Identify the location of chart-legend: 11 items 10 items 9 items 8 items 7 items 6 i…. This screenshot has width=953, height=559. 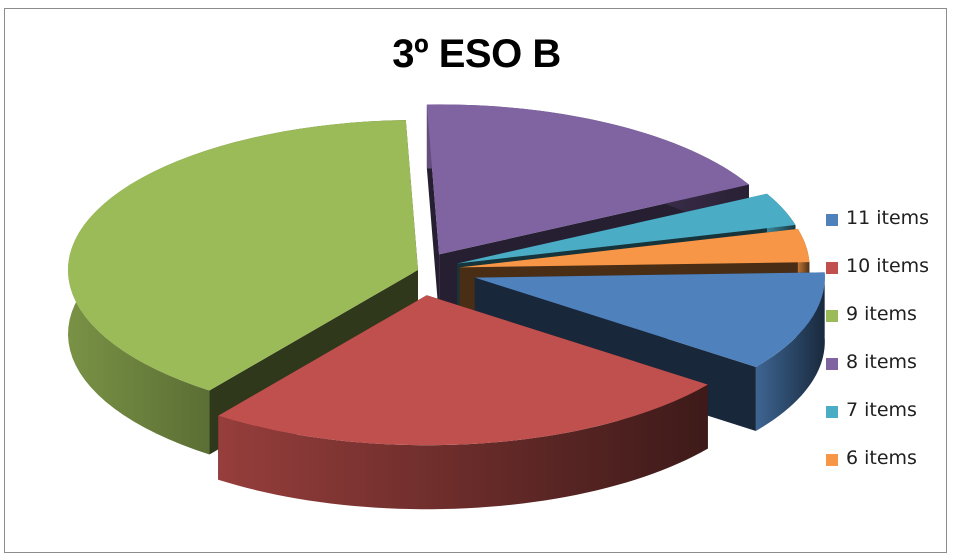
(877, 340).